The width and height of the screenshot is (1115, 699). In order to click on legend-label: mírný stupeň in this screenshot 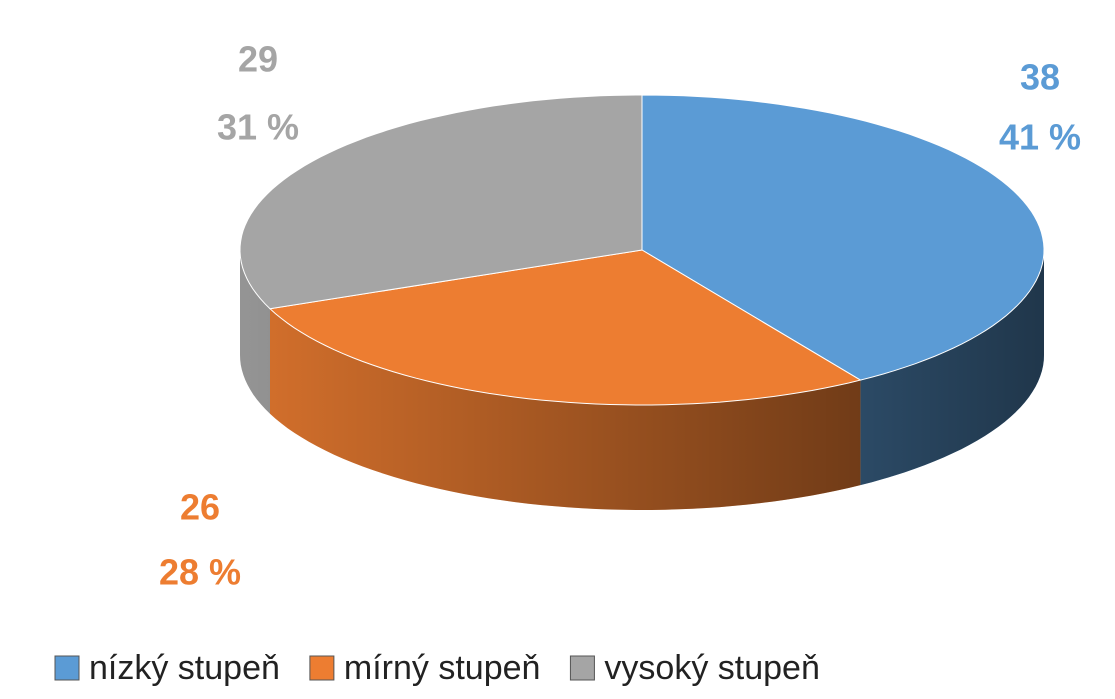, I will do `click(442, 668)`.